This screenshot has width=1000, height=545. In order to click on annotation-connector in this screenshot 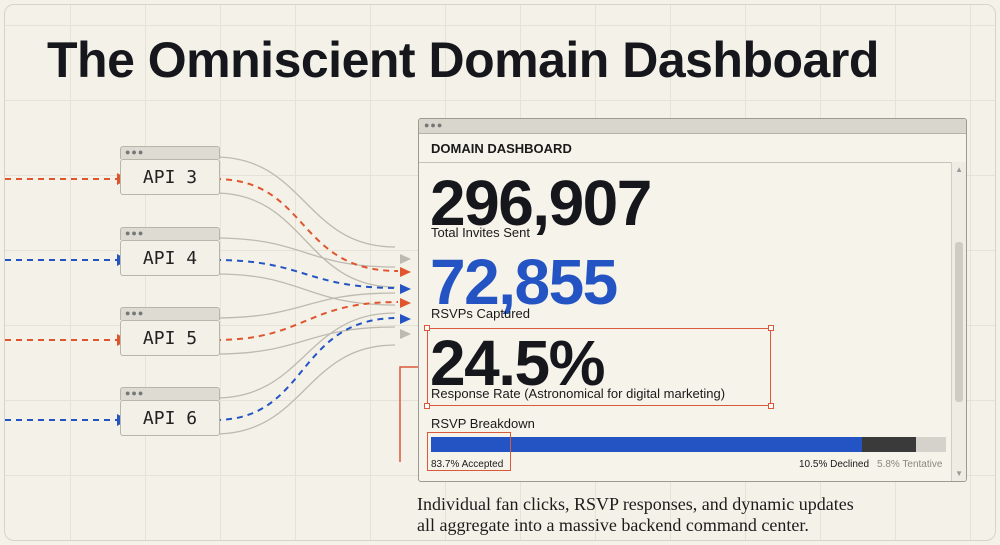, I will do `click(412, 414)`.